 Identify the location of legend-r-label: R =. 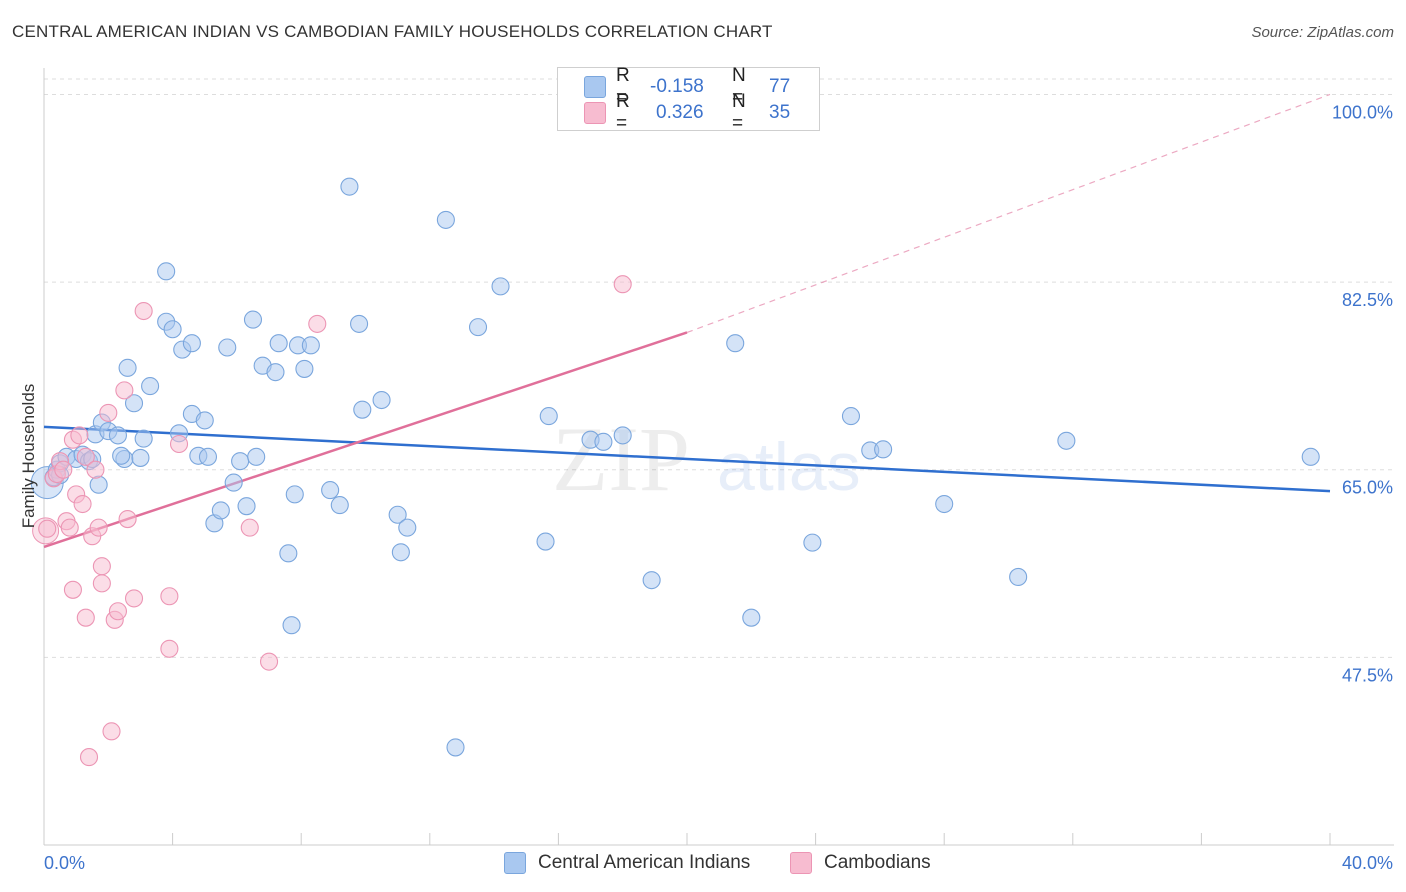
(623, 86).